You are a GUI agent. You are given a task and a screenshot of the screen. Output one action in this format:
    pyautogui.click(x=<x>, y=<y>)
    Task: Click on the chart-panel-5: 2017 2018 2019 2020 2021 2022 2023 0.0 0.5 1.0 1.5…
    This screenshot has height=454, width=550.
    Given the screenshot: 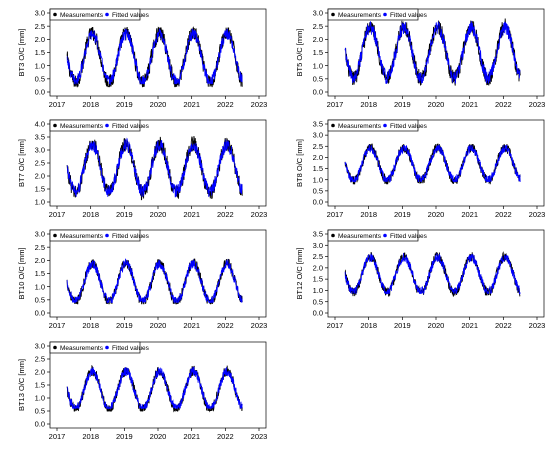 What is the action you would take?
    pyautogui.click(x=142, y=280)
    